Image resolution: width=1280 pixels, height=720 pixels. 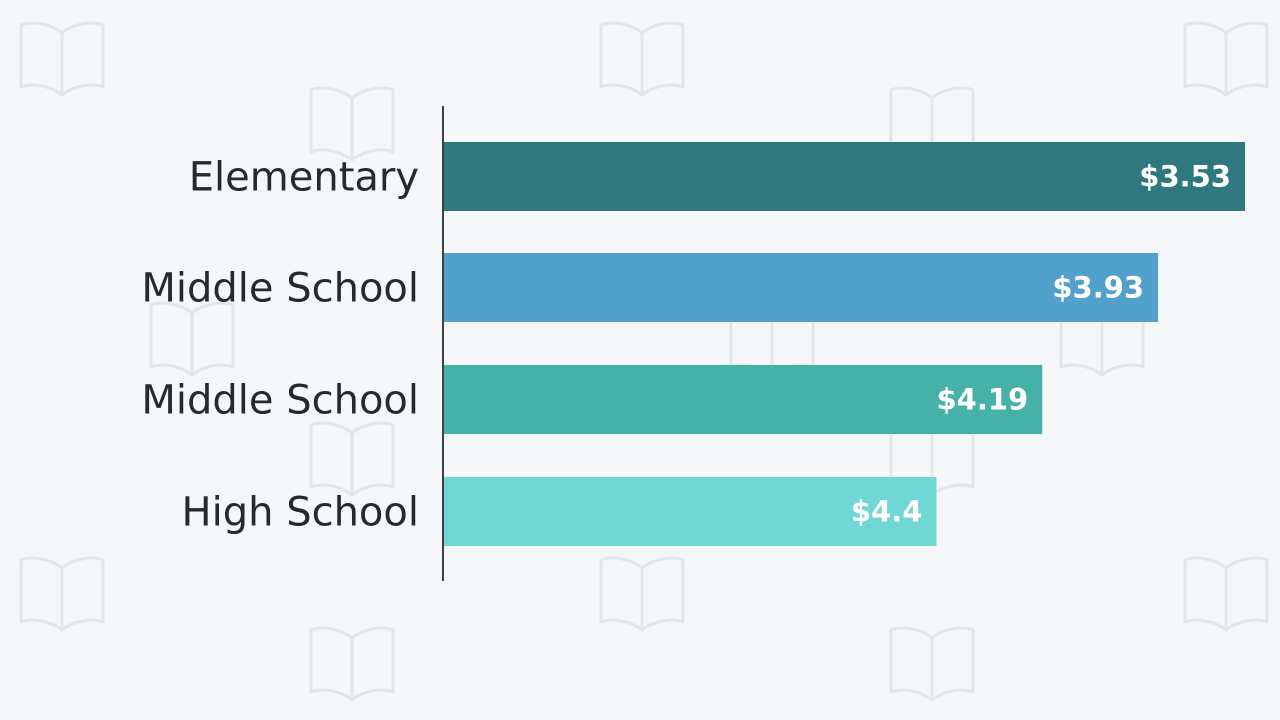 I want to click on category-label-4: High School, so click(x=300, y=513).